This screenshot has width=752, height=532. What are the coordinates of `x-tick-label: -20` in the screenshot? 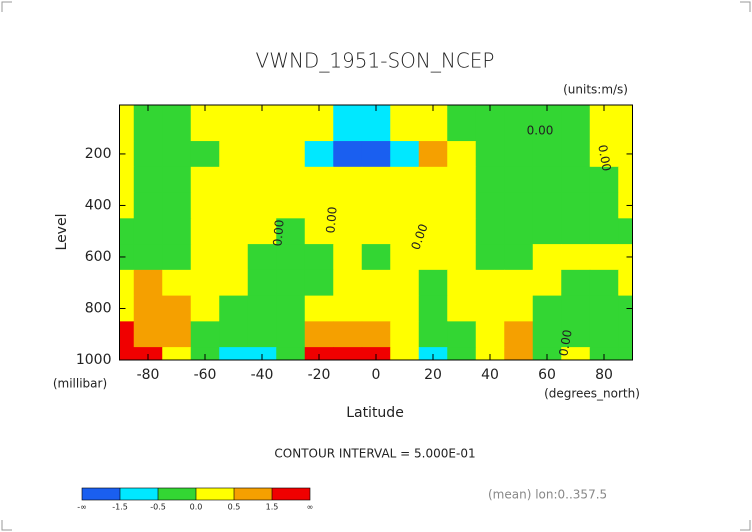 It's located at (319, 375).